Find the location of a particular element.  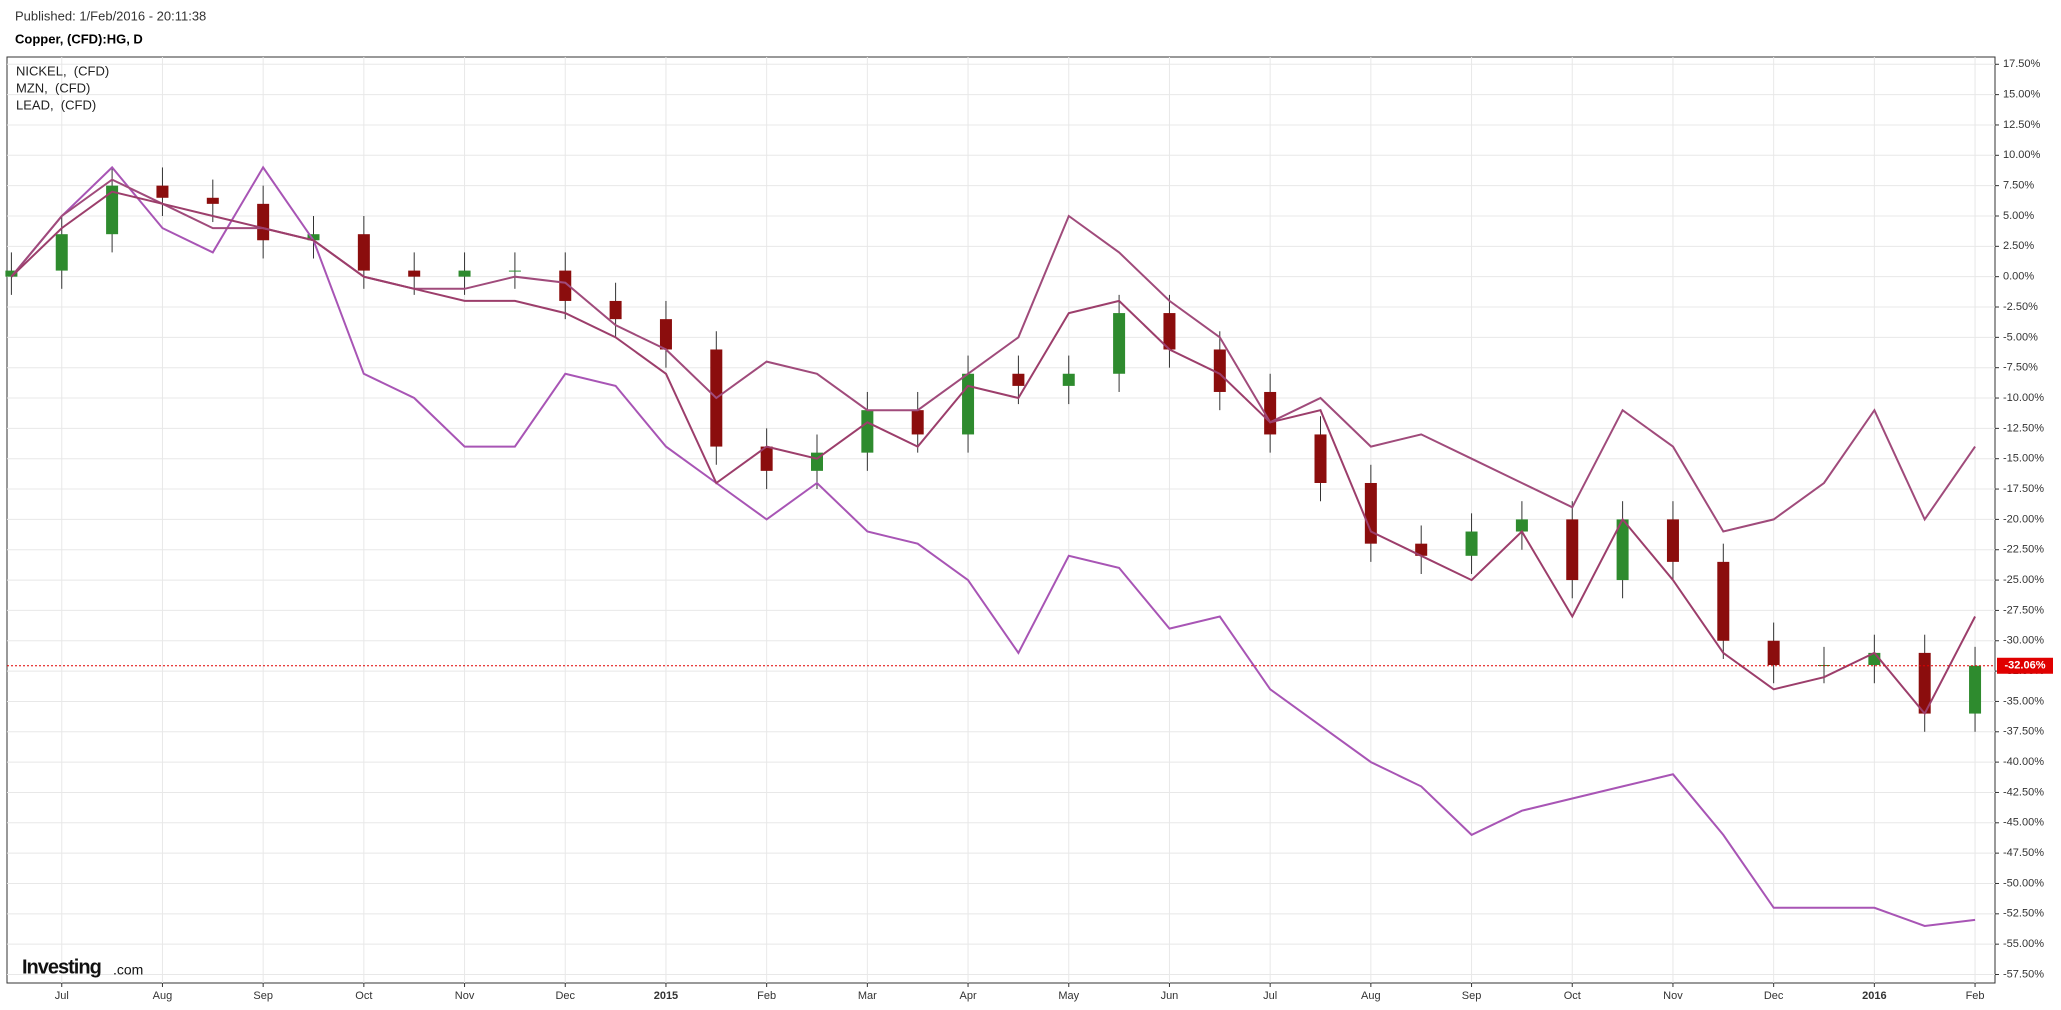

x-tick-label: Apr is located at coordinates (967, 996).